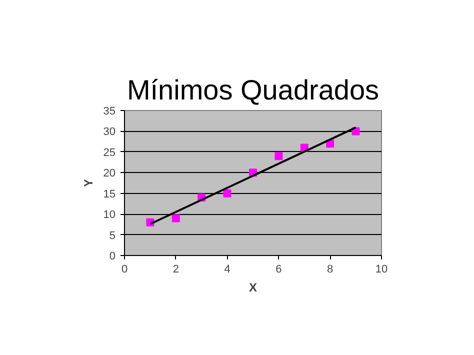  Describe the element at coordinates (109, 215) in the screenshot. I see `y-tick-label: 10` at that location.